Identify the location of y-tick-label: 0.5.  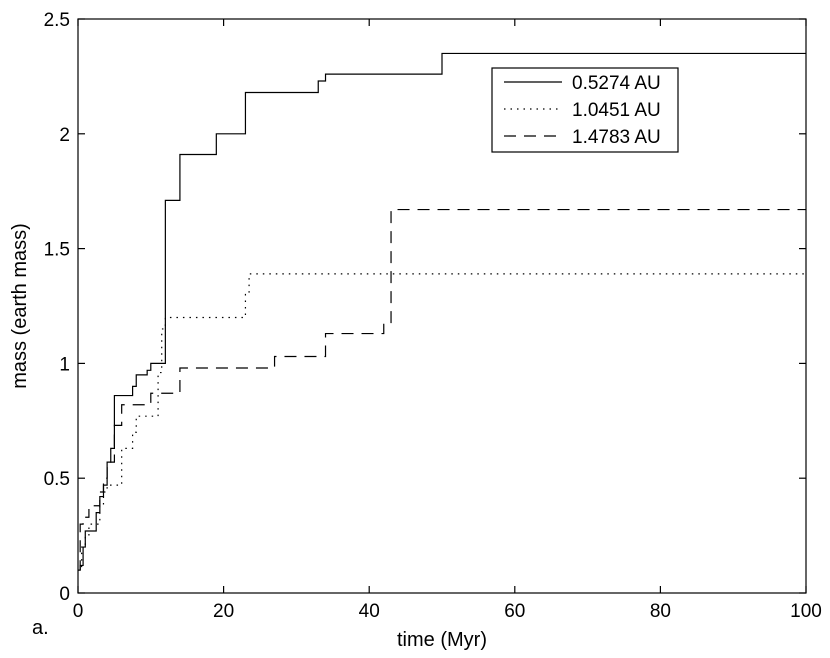
(57, 479).